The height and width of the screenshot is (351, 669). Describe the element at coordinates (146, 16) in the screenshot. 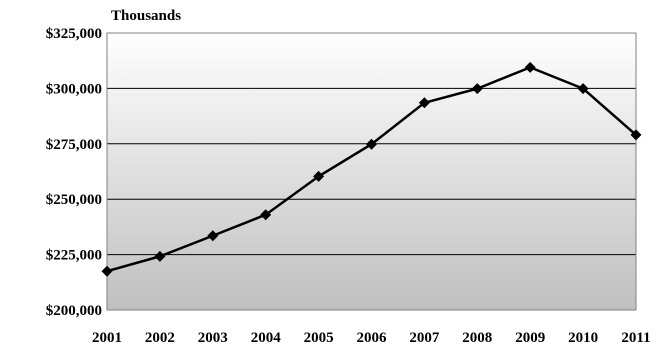

I see `unit-label: Thousands` at that location.